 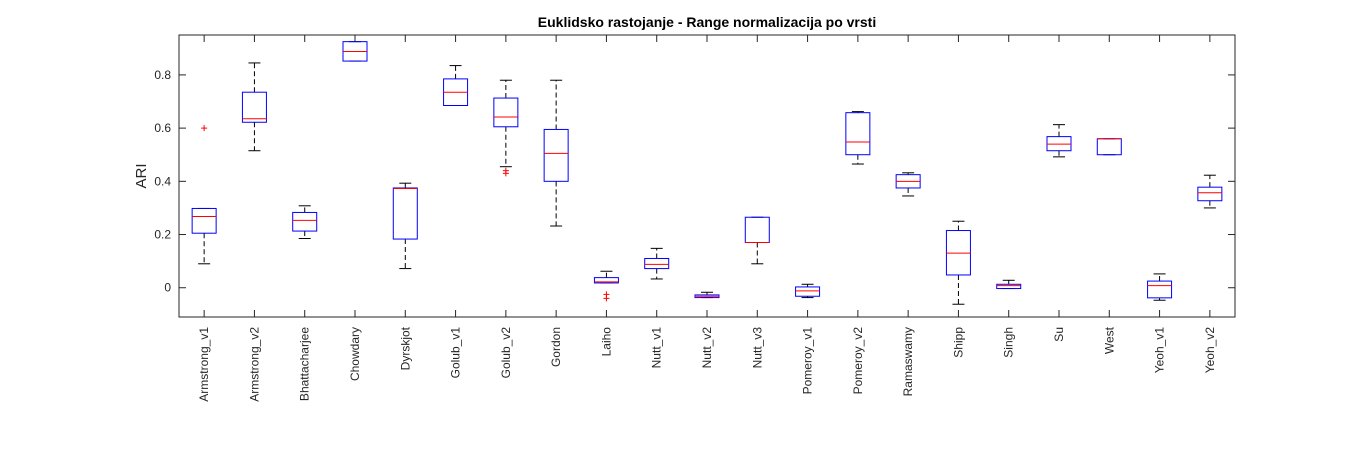 What do you see at coordinates (254, 364) in the screenshot?
I see `x-tick-label: Armstrong_v2` at bounding box center [254, 364].